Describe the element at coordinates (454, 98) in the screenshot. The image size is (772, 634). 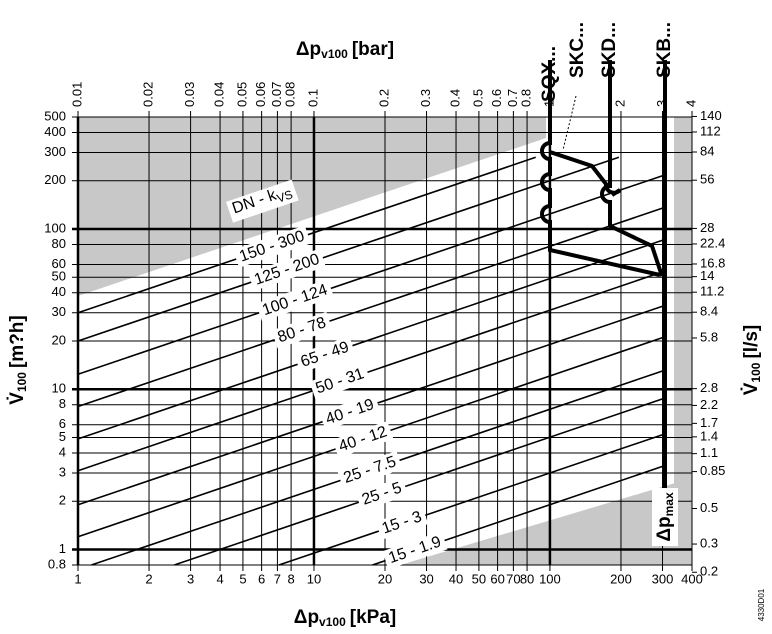
I see `x2-tick-label: 0.4` at that location.